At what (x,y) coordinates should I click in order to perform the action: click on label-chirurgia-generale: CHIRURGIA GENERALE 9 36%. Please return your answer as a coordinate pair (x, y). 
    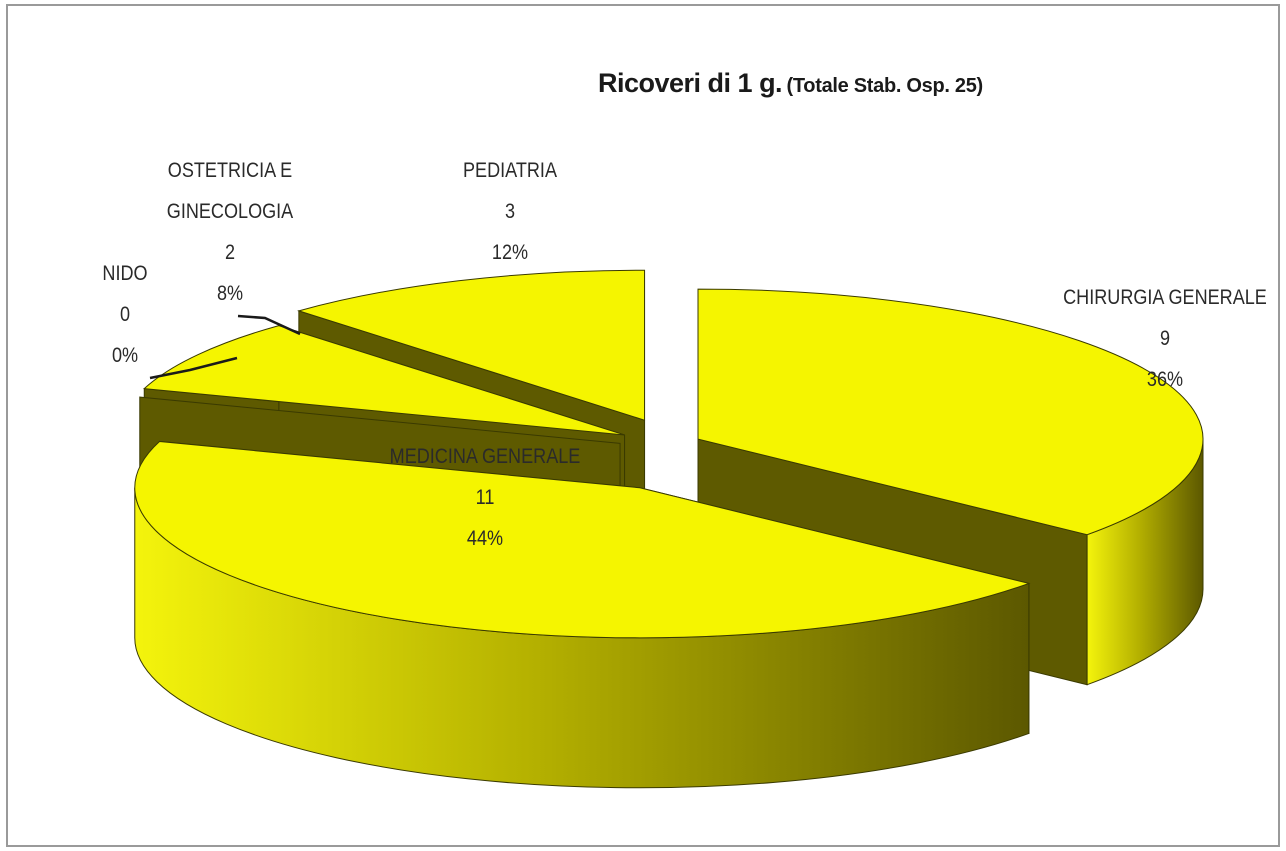
    Looking at the image, I should click on (1165, 338).